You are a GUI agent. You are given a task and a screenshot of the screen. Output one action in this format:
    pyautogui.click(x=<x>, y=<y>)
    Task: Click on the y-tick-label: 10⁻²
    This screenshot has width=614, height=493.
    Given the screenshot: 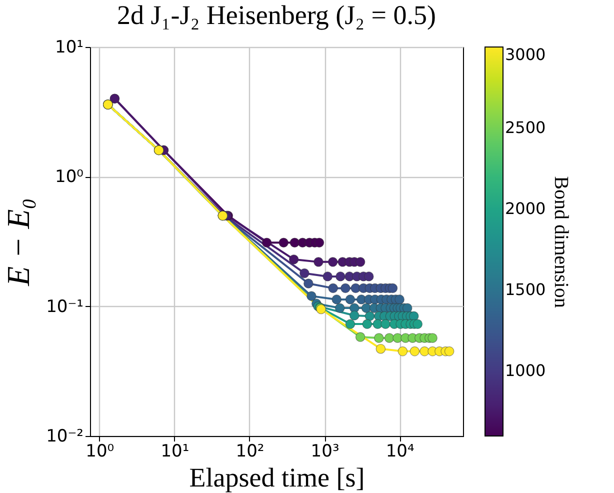 What is the action you would take?
    pyautogui.click(x=65, y=436)
    